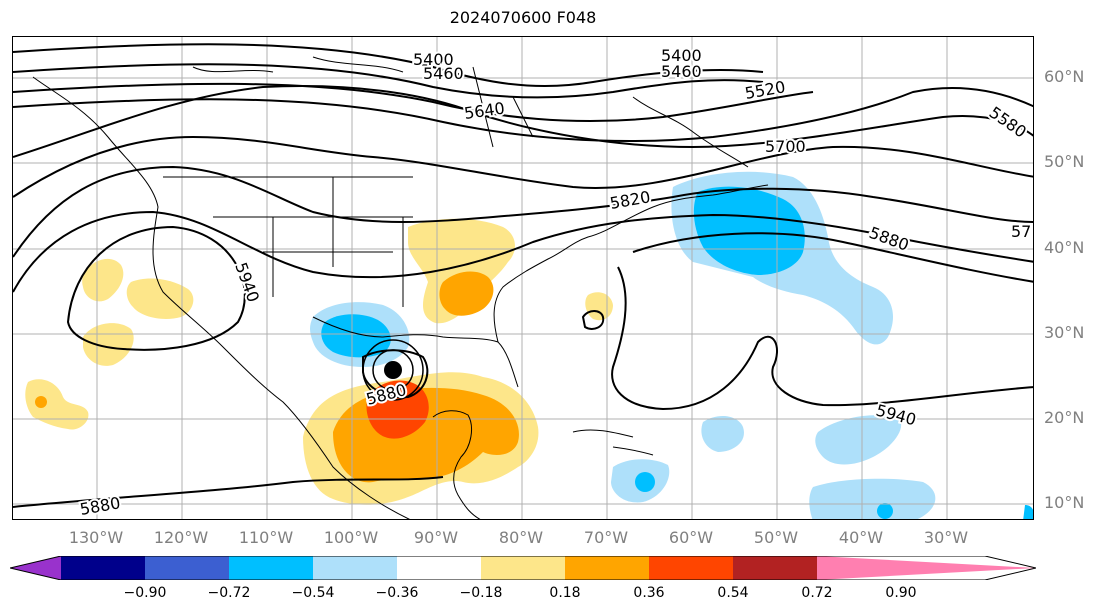 Image resolution: width=1105 pixels, height=615 pixels. What do you see at coordinates (145, 593) in the screenshot?
I see `colorbar-tick: −0.90` at bounding box center [145, 593].